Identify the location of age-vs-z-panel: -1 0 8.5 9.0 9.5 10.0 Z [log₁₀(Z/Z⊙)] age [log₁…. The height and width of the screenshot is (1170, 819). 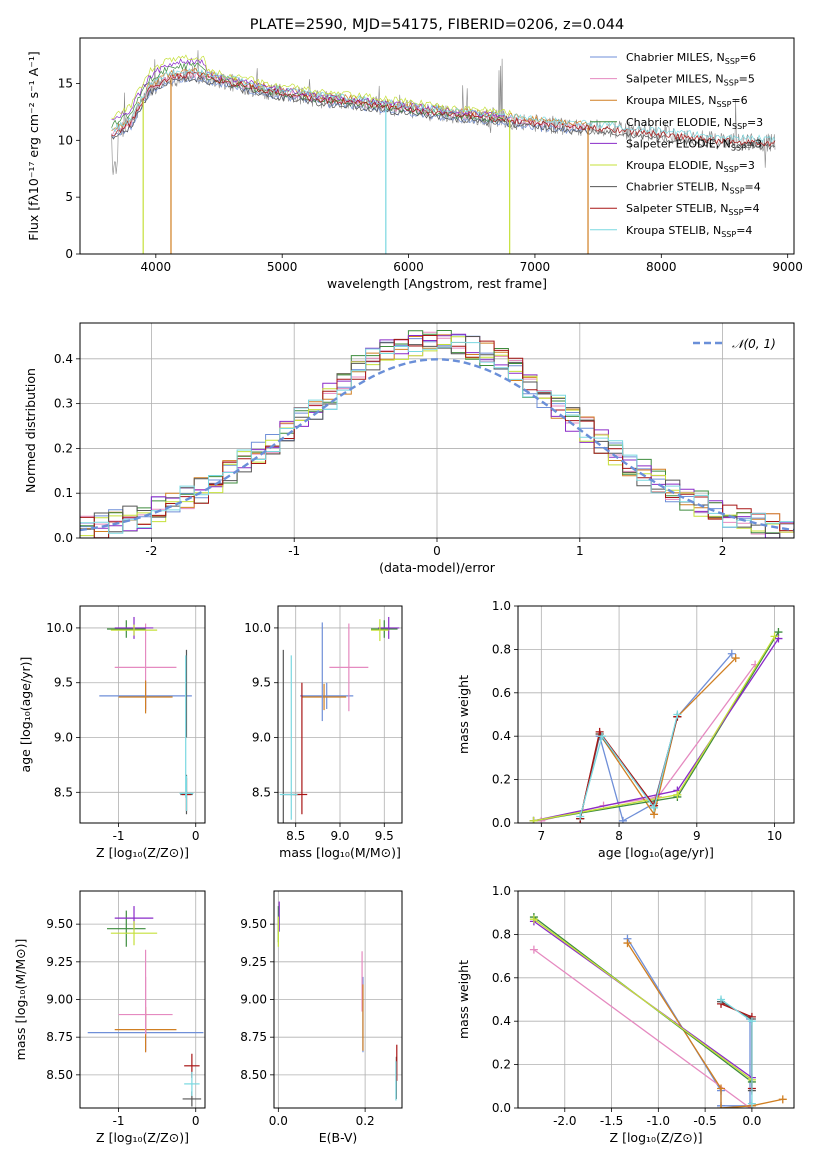
(112, 732).